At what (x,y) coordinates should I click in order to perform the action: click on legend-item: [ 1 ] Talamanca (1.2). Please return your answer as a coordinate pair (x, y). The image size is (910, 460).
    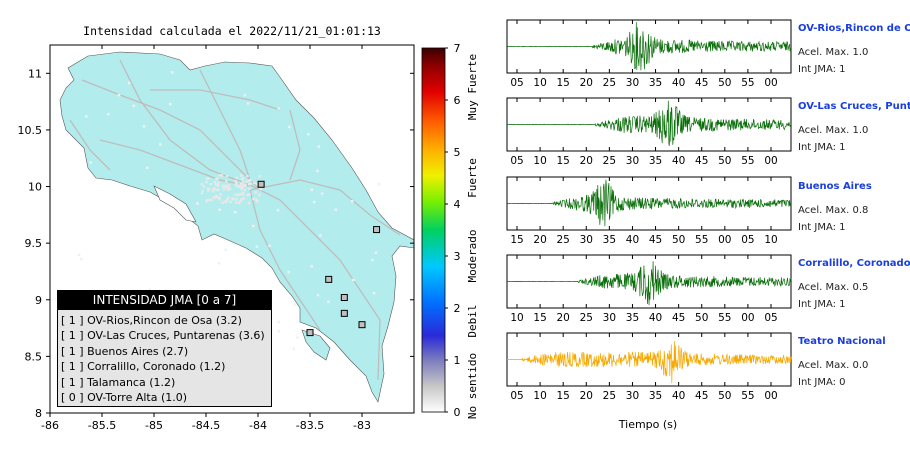
    Looking at the image, I should click on (118, 382).